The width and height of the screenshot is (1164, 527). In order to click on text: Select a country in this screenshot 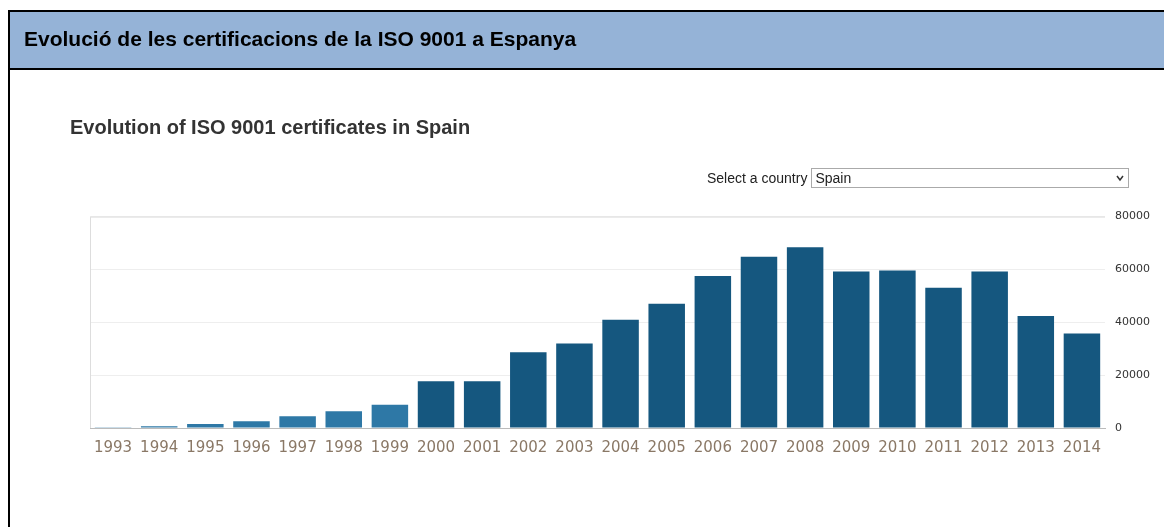, I will do `click(757, 178)`.